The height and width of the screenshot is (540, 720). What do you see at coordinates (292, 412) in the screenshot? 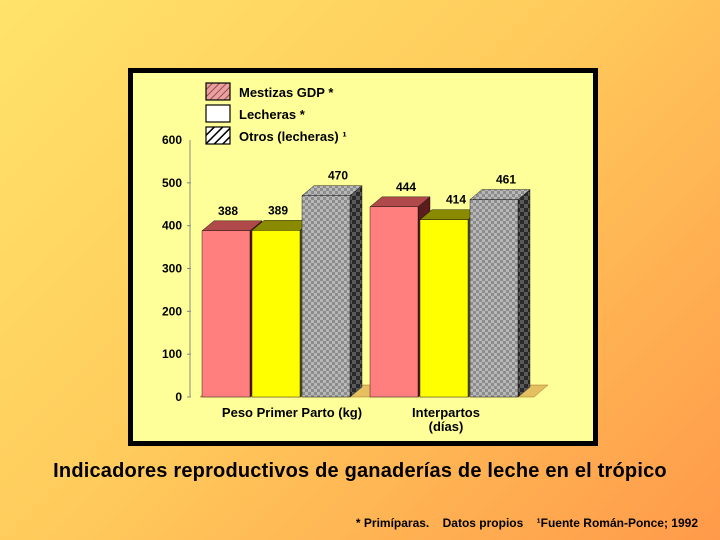
I see `category-label: Peso Primer Parto (kg)` at bounding box center [292, 412].